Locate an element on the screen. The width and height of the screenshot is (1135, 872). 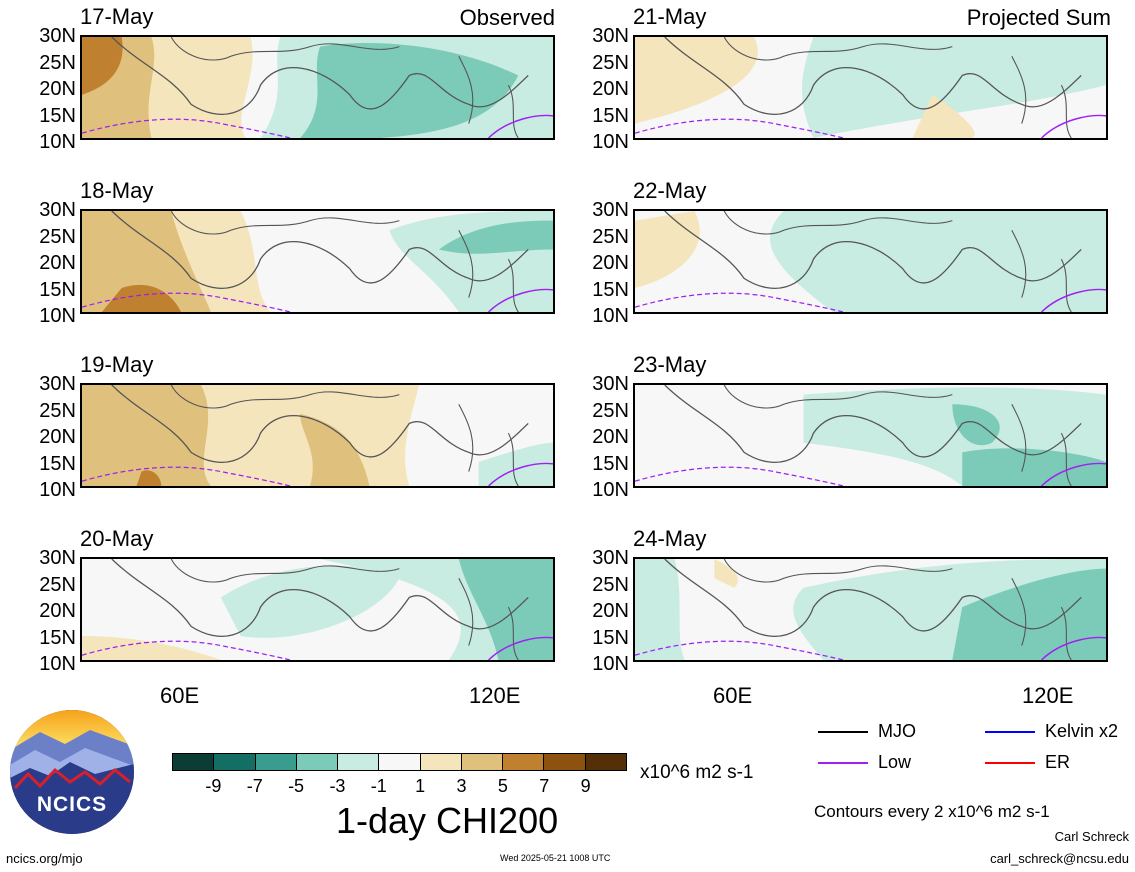
colorbar-tick: 1 is located at coordinates (420, 786).